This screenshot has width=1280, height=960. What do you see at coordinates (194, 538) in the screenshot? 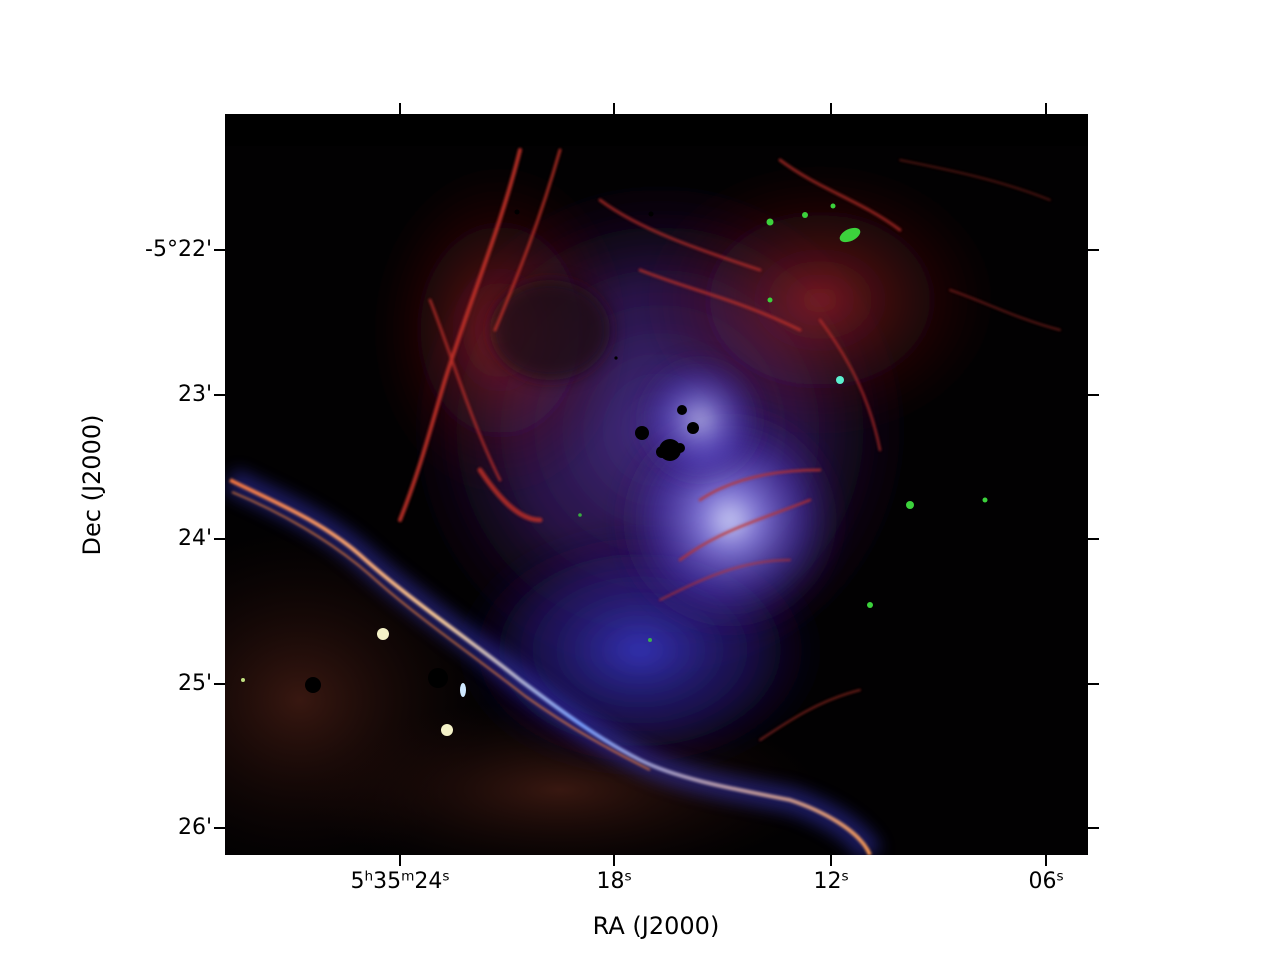
I see `dec-tick-label: 24'` at bounding box center [194, 538].